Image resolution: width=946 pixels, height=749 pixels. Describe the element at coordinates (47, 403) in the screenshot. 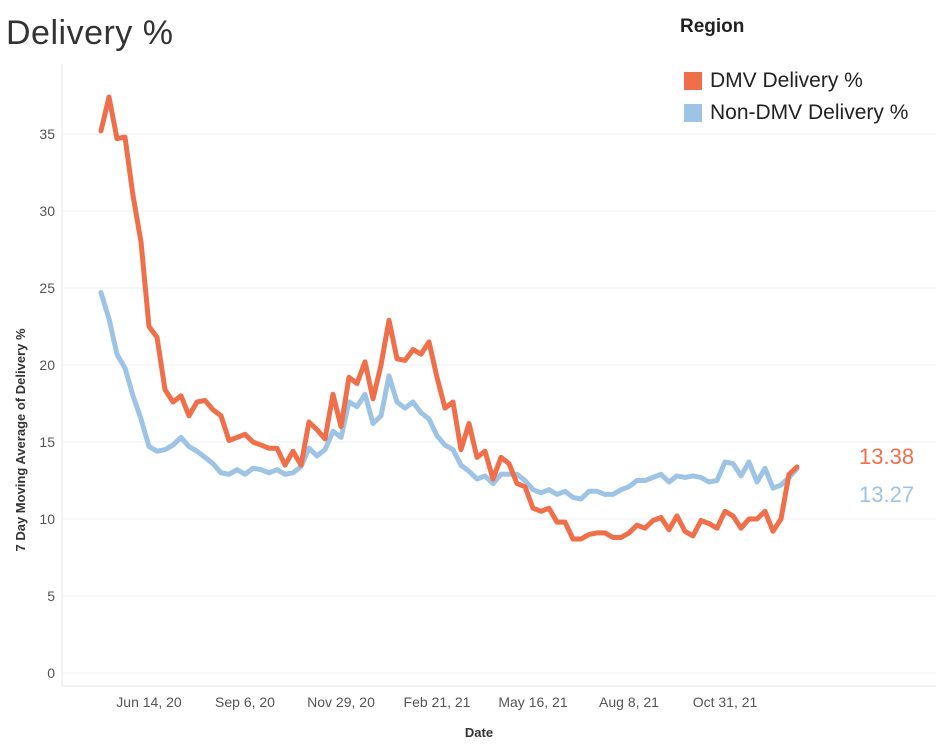

I see `y-axis: 0 5 10 15 20 25 30 35` at that location.